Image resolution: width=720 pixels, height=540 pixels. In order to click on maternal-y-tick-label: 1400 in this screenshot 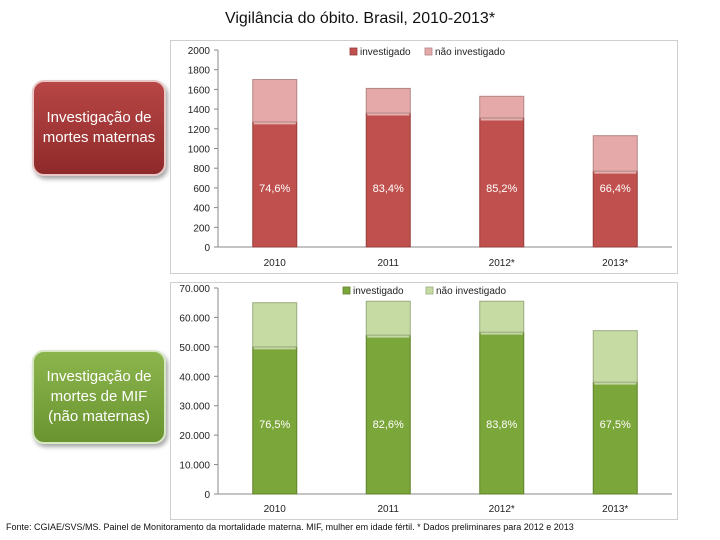, I will do `click(199, 110)`.